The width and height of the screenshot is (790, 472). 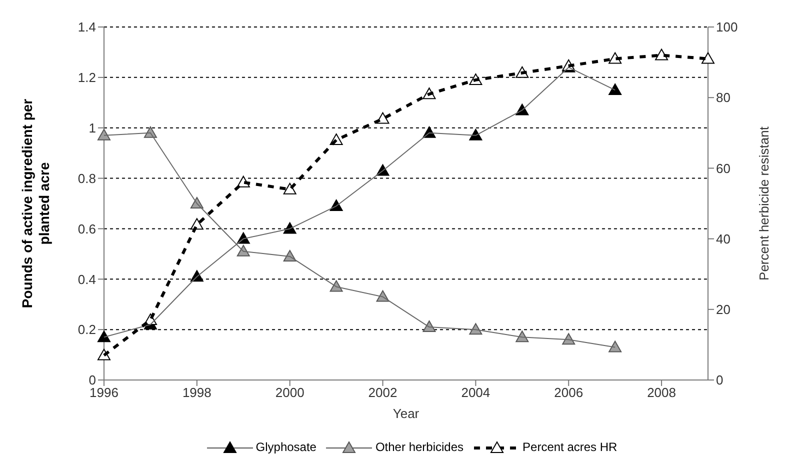 What do you see at coordinates (723, 238) in the screenshot?
I see `y2-tick-label: 40` at bounding box center [723, 238].